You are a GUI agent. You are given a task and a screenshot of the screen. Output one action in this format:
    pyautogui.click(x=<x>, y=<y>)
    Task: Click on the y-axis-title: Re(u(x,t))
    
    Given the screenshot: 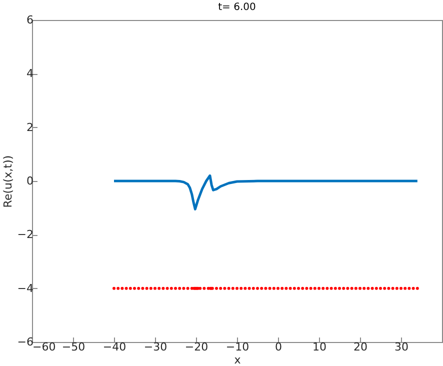 What is the action you would take?
    pyautogui.click(x=7, y=181)
    